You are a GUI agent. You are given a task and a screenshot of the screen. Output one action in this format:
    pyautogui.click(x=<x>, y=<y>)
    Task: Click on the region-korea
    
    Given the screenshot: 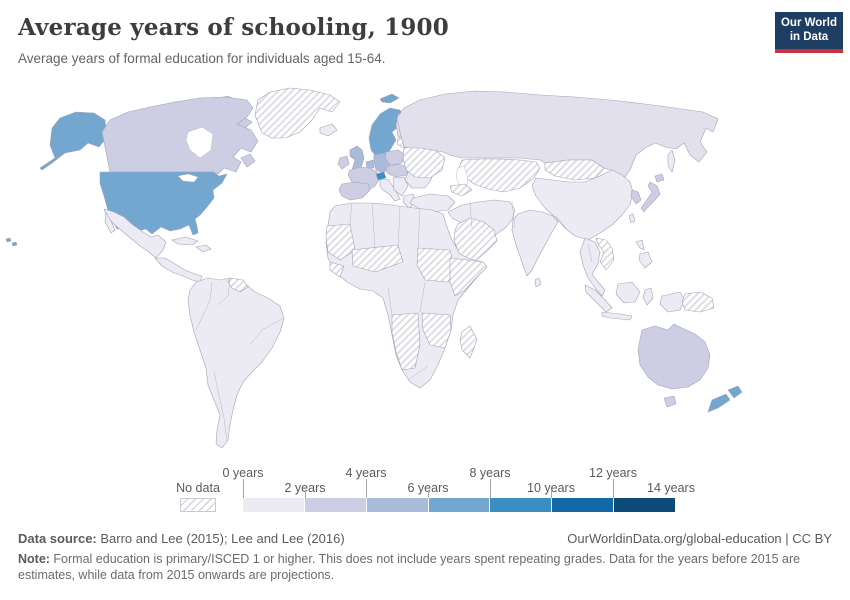 What is the action you would take?
    pyautogui.click(x=636, y=197)
    